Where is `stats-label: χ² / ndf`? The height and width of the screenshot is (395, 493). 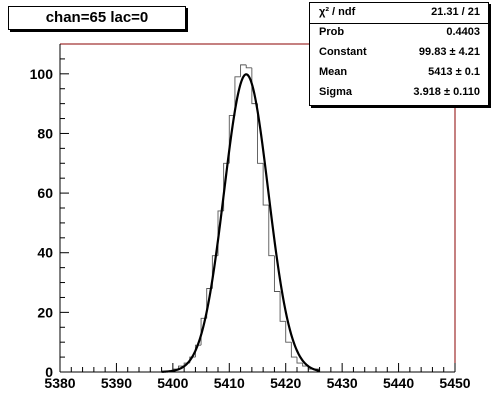 stats-label: χ² / ndf is located at coordinates (337, 12).